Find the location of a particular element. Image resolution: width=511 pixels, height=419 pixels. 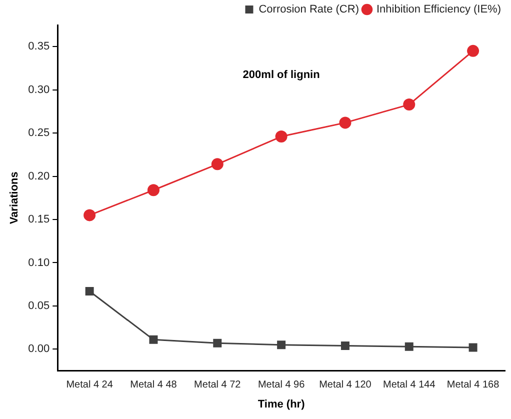

x-tick-label: Metal 4 72 is located at coordinates (218, 385).